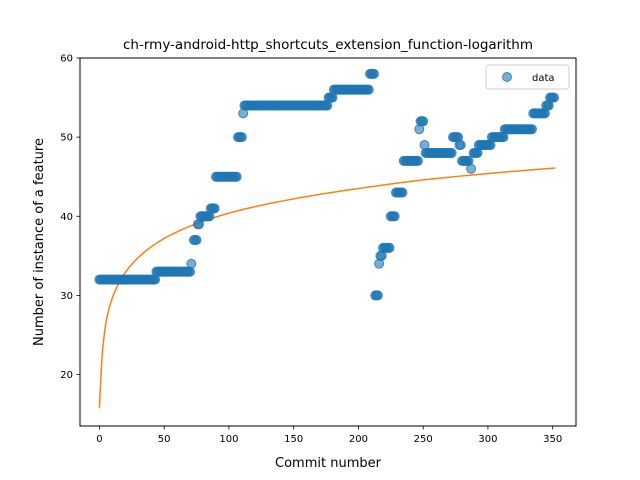 This screenshot has height=480, width=640. Describe the element at coordinates (39, 242) in the screenshot. I see `y-axis-label: Number of instance of a feature` at that location.